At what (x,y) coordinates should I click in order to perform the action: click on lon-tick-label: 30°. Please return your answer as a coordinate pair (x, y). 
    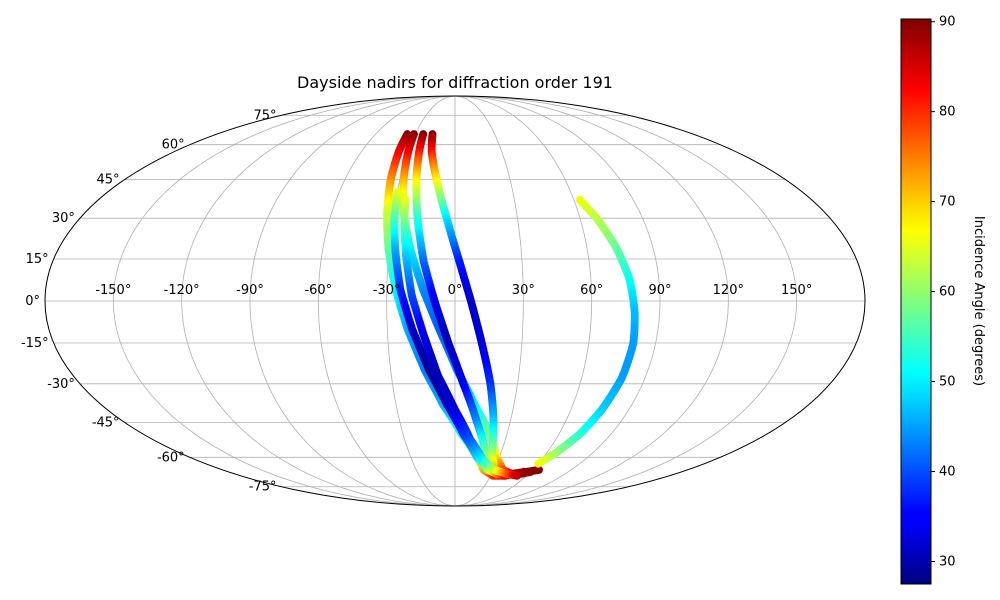
    Looking at the image, I should click on (523, 290).